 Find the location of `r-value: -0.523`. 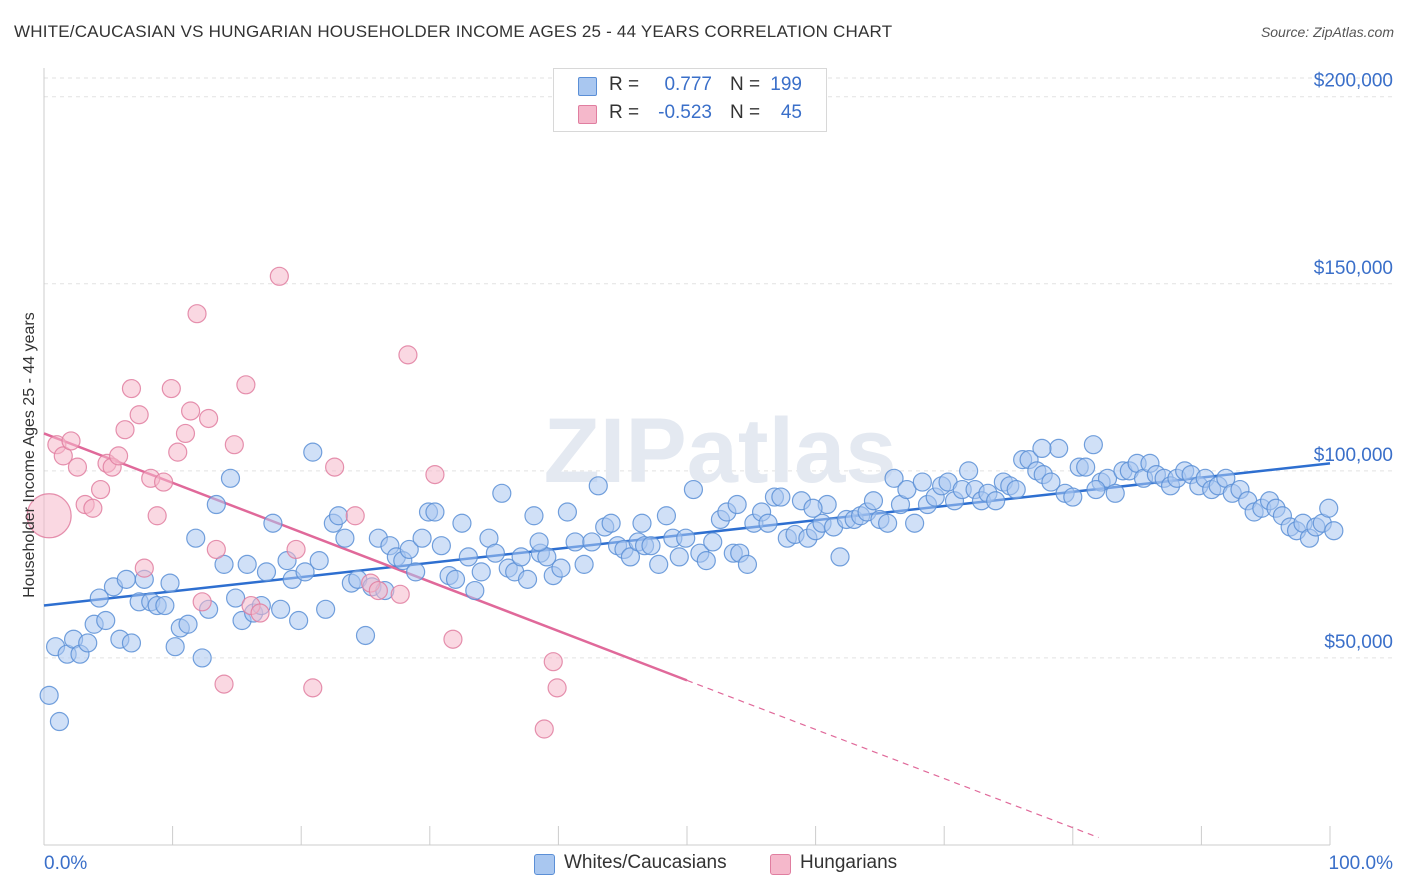

r-value: -0.523 is located at coordinates (685, 112).